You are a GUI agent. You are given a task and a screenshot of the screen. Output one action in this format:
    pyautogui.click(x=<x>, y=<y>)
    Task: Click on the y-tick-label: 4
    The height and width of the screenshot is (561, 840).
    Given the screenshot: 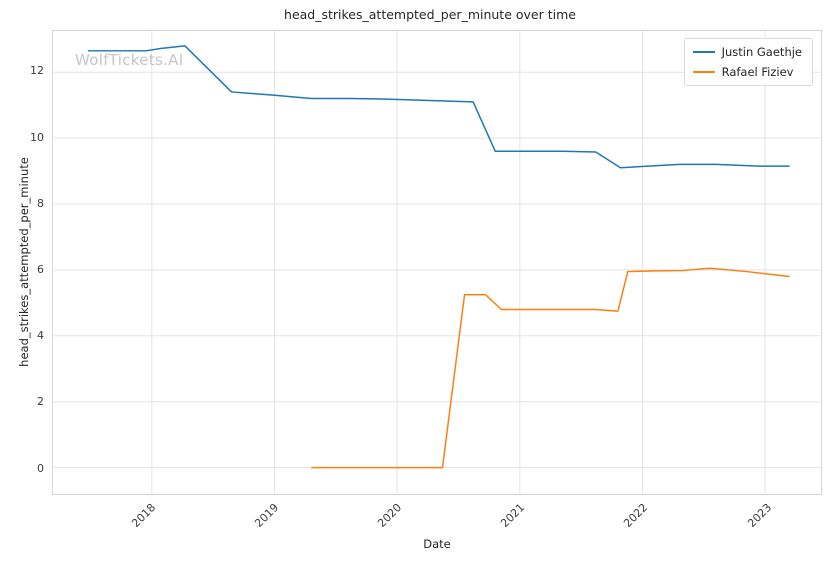 What is the action you would take?
    pyautogui.click(x=40, y=336)
    